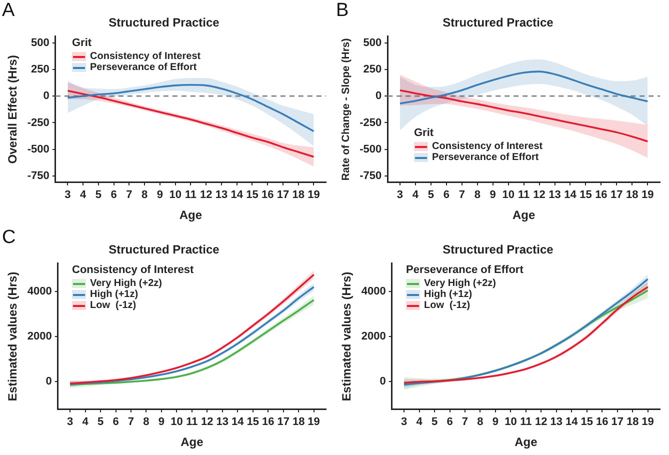  Describe the element at coordinates (13, 337) in the screenshot. I see `y-axis-title: Estimated values (Hrs)` at that location.